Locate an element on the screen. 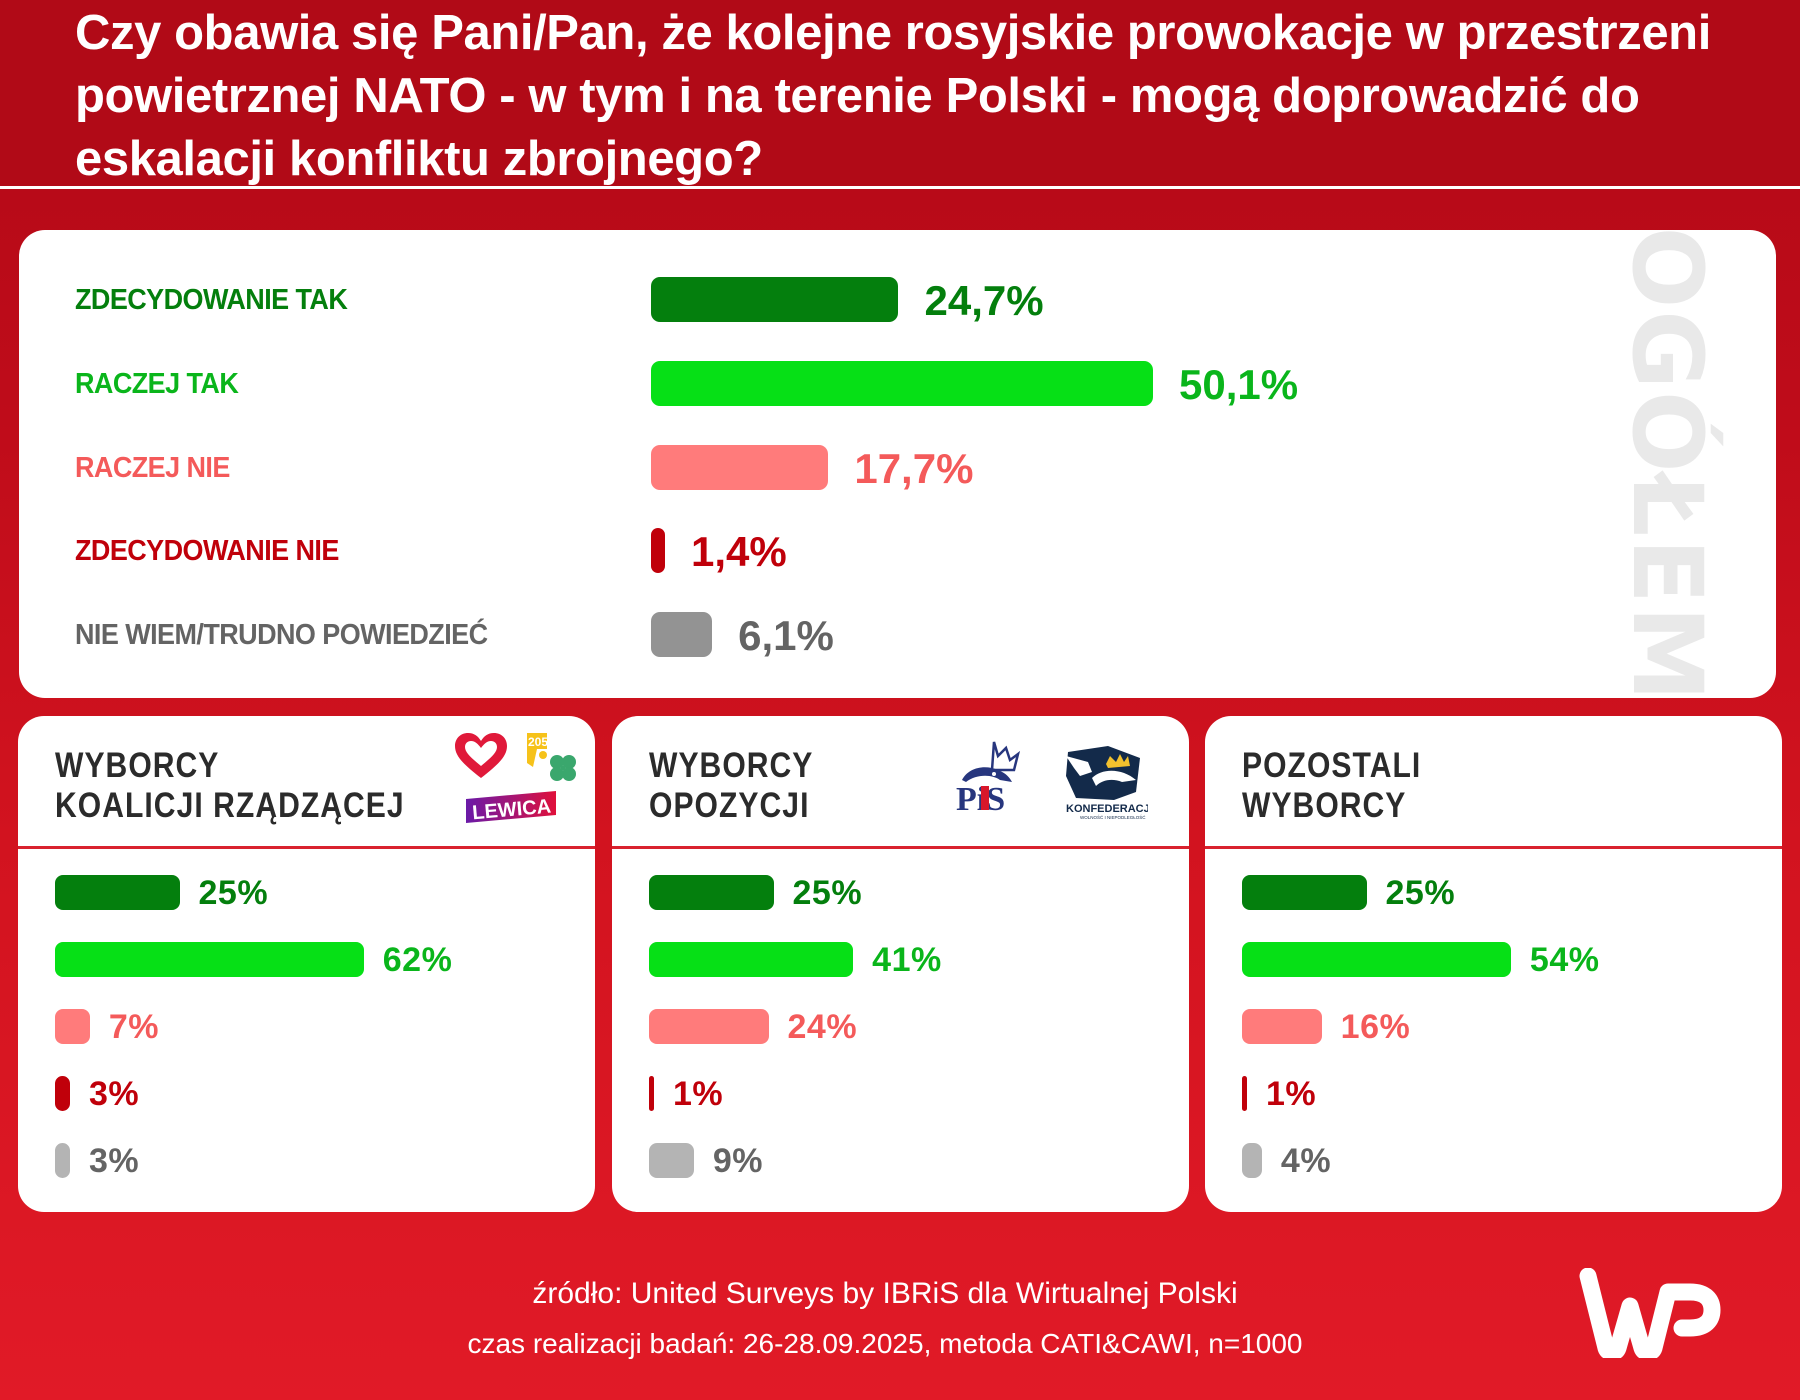  value-label-dont-know: 4% is located at coordinates (1306, 1161).